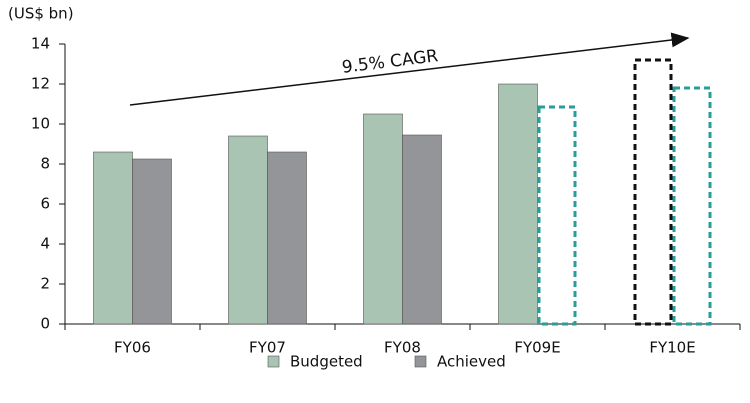 The width and height of the screenshot is (750, 403). Describe the element at coordinates (45, 204) in the screenshot. I see `y-tick-label: 6` at that location.